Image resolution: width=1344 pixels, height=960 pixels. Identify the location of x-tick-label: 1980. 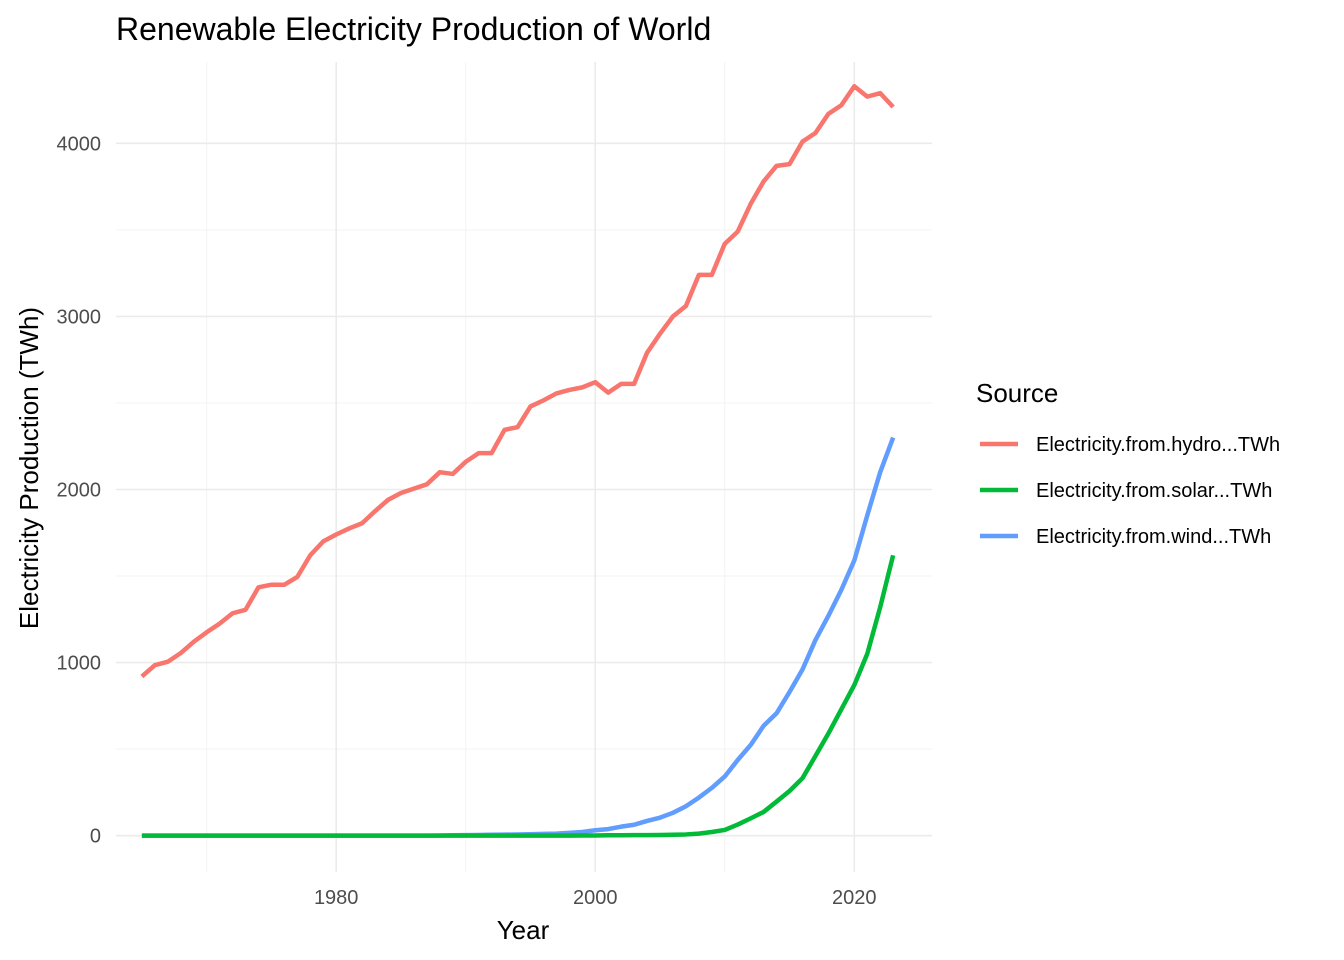
(336, 898).